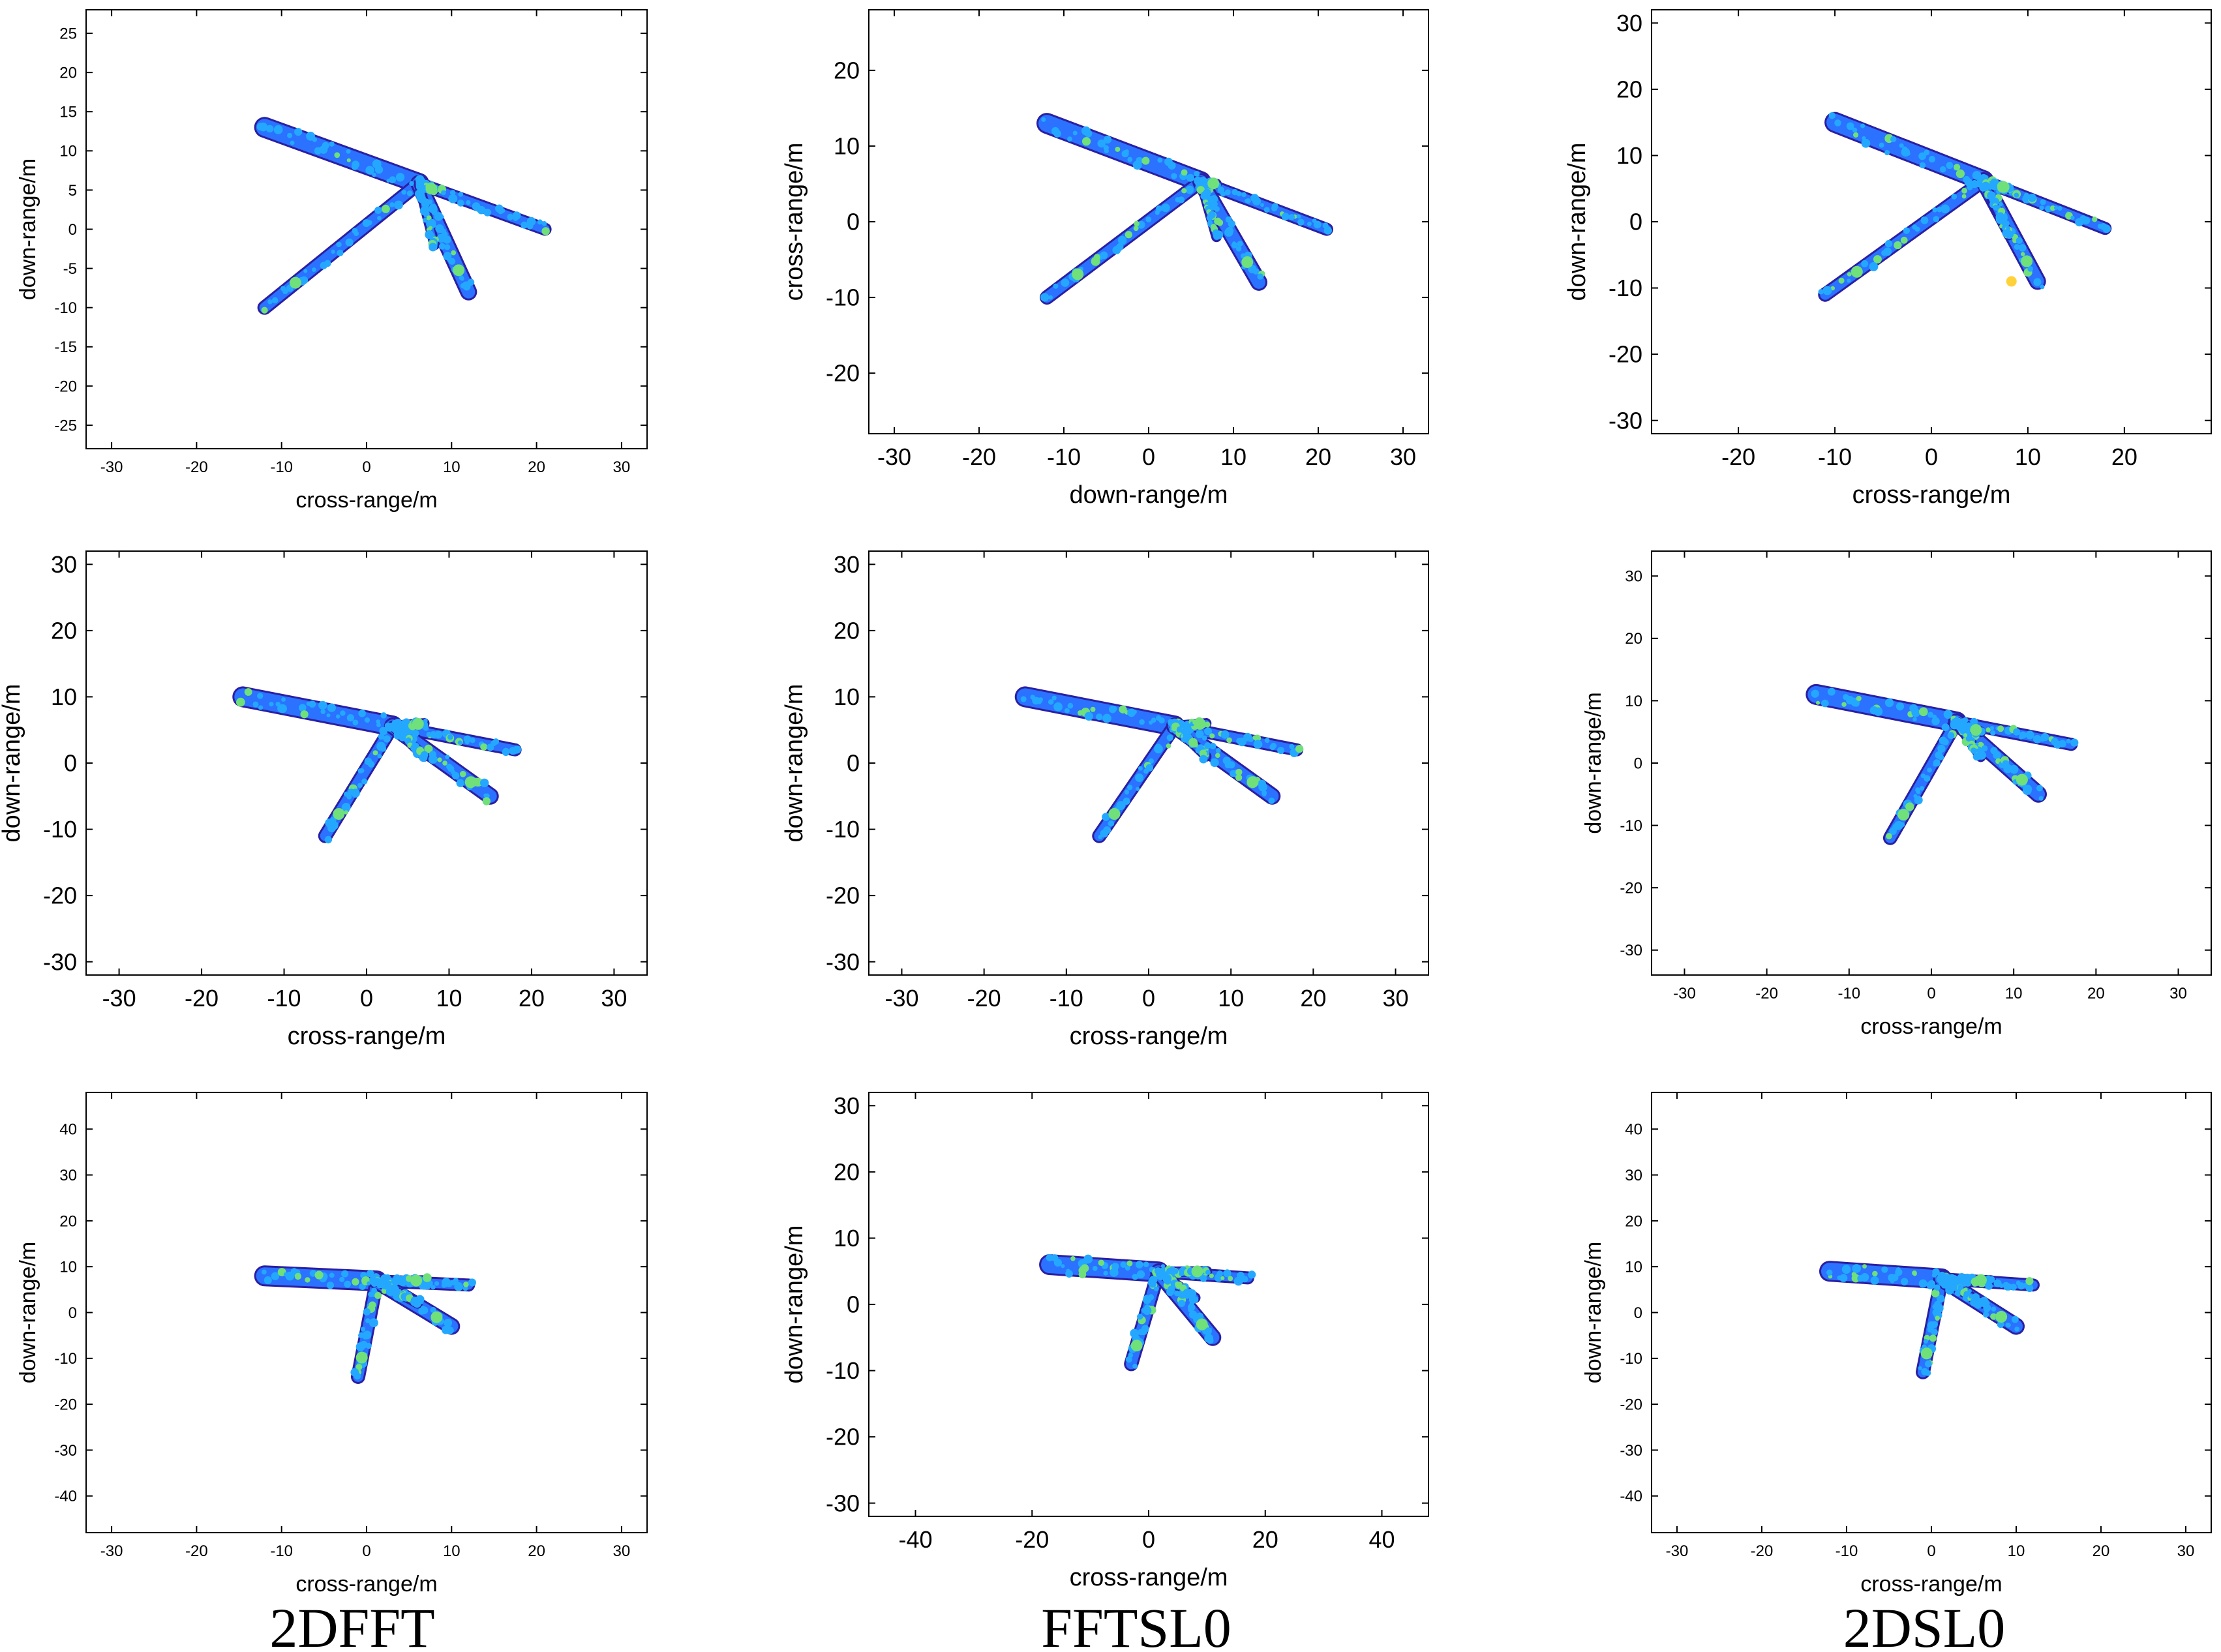 The image size is (2221, 1652). Describe the element at coordinates (1633, 1175) in the screenshot. I see `y-tick-label: 30` at that location.